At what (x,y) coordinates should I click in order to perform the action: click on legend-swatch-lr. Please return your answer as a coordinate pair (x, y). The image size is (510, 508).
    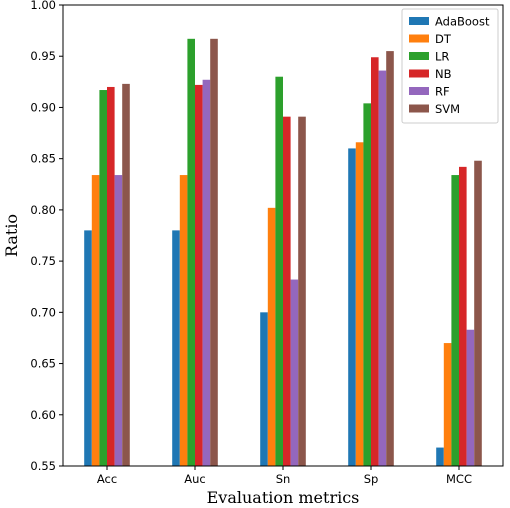
    Looking at the image, I should click on (419, 56).